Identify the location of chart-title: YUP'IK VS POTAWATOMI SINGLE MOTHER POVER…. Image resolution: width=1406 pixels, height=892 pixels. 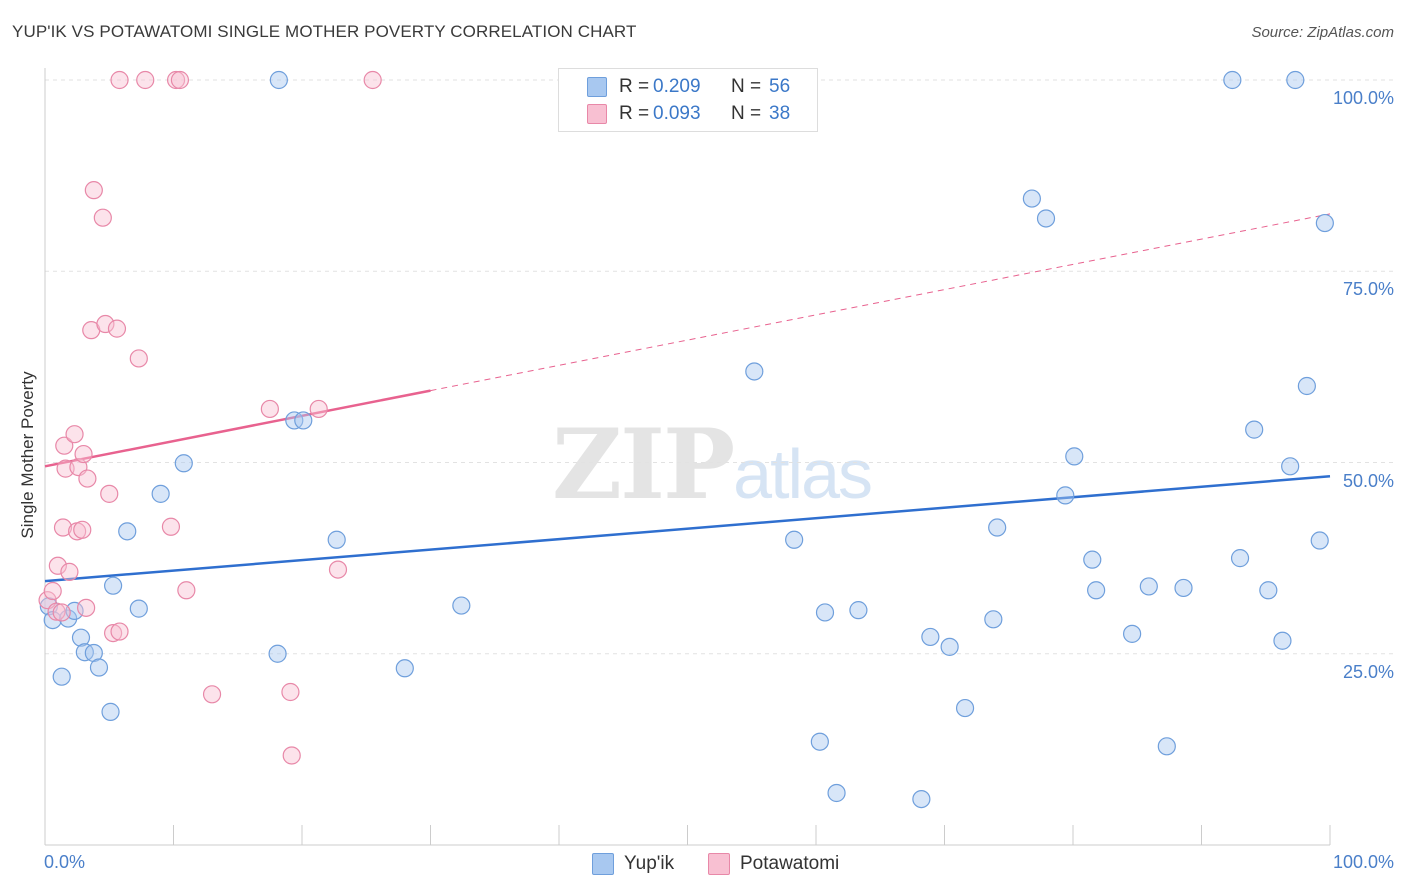
(324, 31).